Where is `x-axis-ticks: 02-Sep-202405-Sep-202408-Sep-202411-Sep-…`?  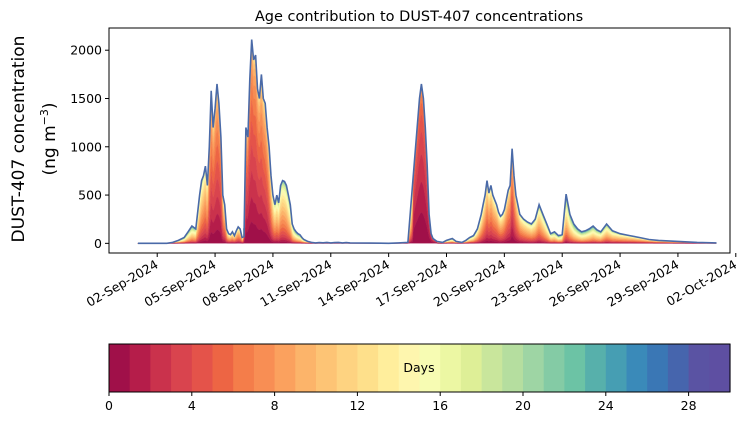
x-axis-ticks: 02-Sep-202405-Sep-202408-Sep-202411-Sep-… is located at coordinates (411, 281).